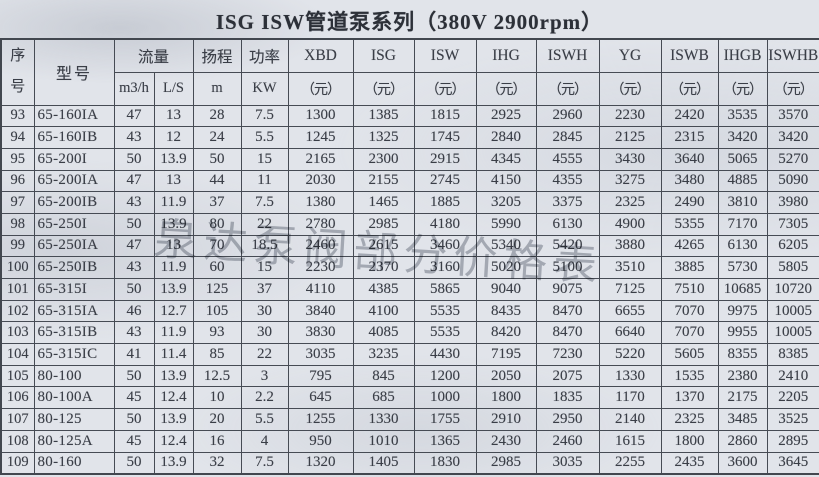 The image size is (819, 477). Describe the element at coordinates (17, 398) in the screenshot. I see `serial-cell: 106` at that location.